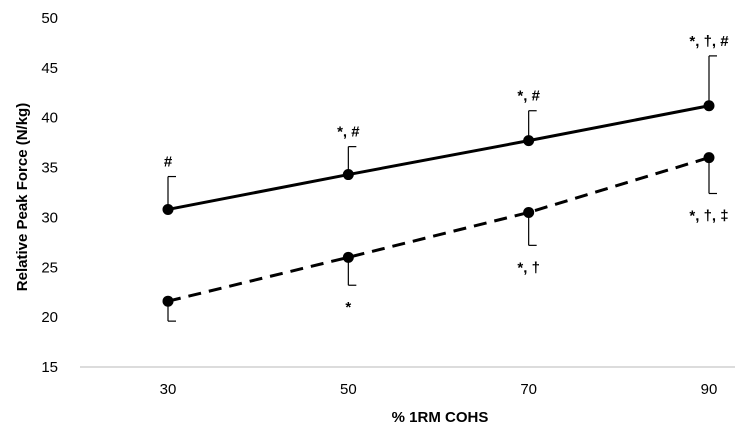  I want to click on y-tick-label: 15, so click(49, 367).